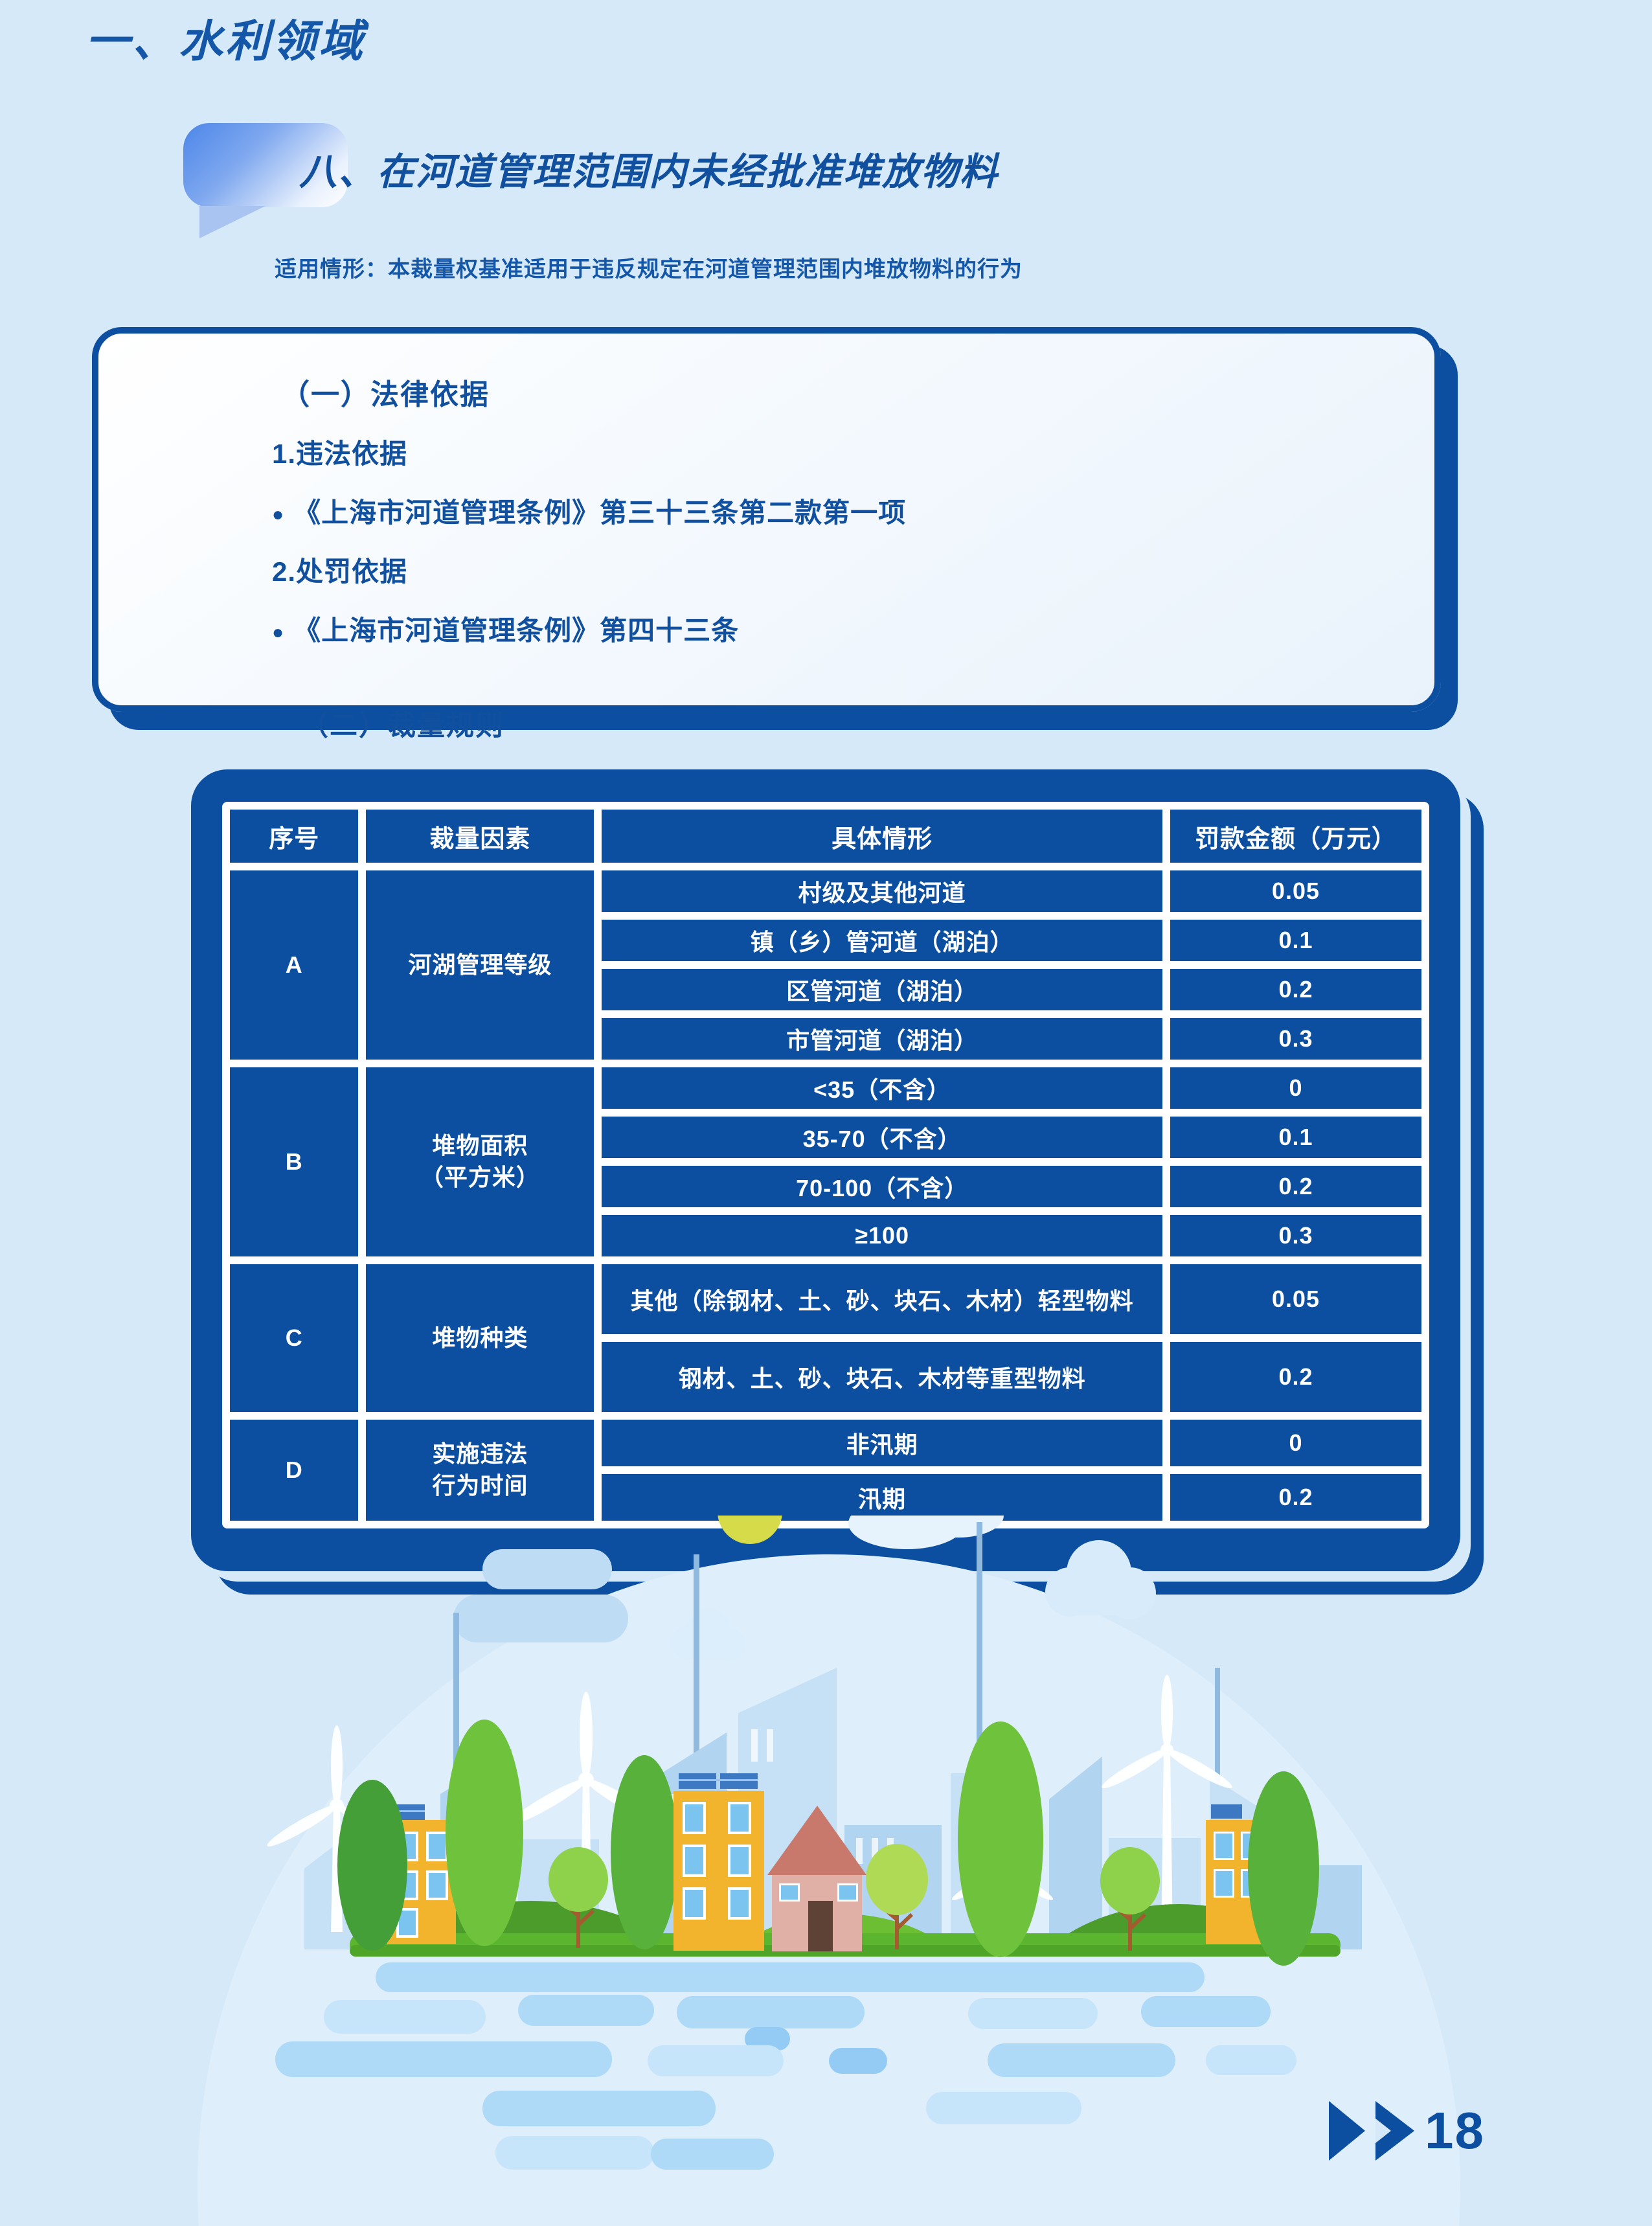 The width and height of the screenshot is (1652, 2226). What do you see at coordinates (826, 1338) in the screenshot?
I see `table-row: C 堆物种类 其他（除钢材、土、砂、块石、木材）轻型物料 0.05` at bounding box center [826, 1338].